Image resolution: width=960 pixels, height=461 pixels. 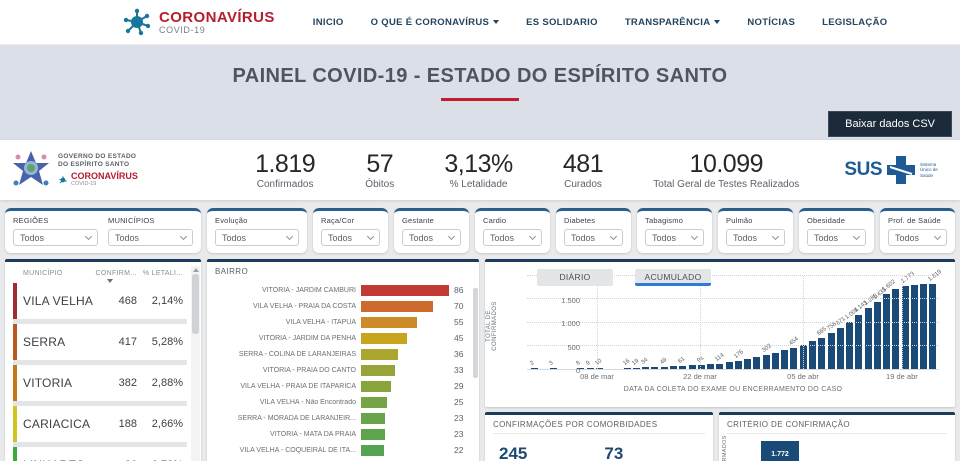 What do you see at coordinates (663, 363) in the screenshot?
I see `bar-slot: 49` at bounding box center [663, 363].